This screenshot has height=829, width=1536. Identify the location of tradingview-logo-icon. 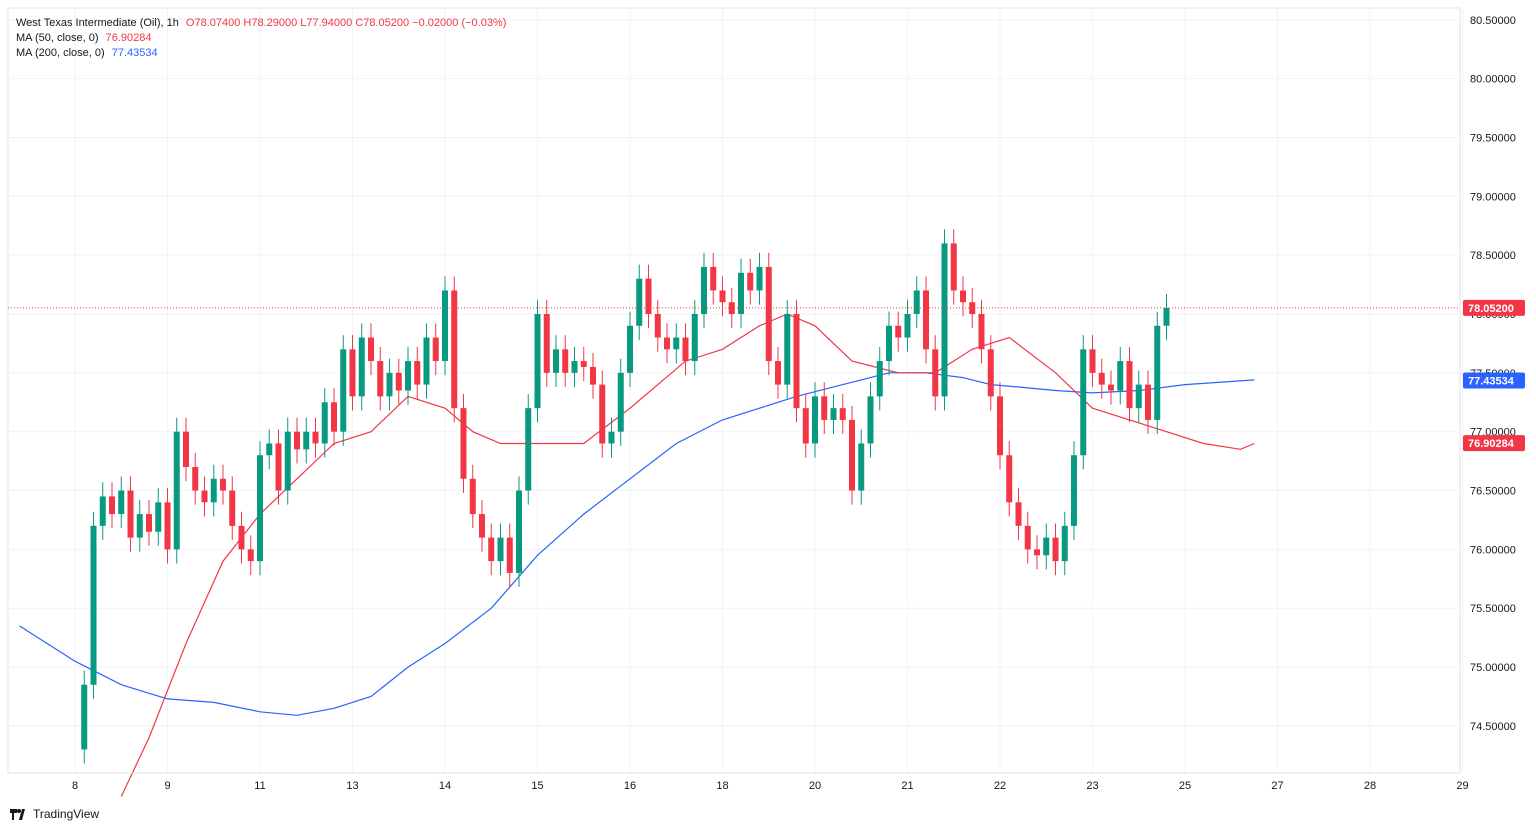
(19, 814).